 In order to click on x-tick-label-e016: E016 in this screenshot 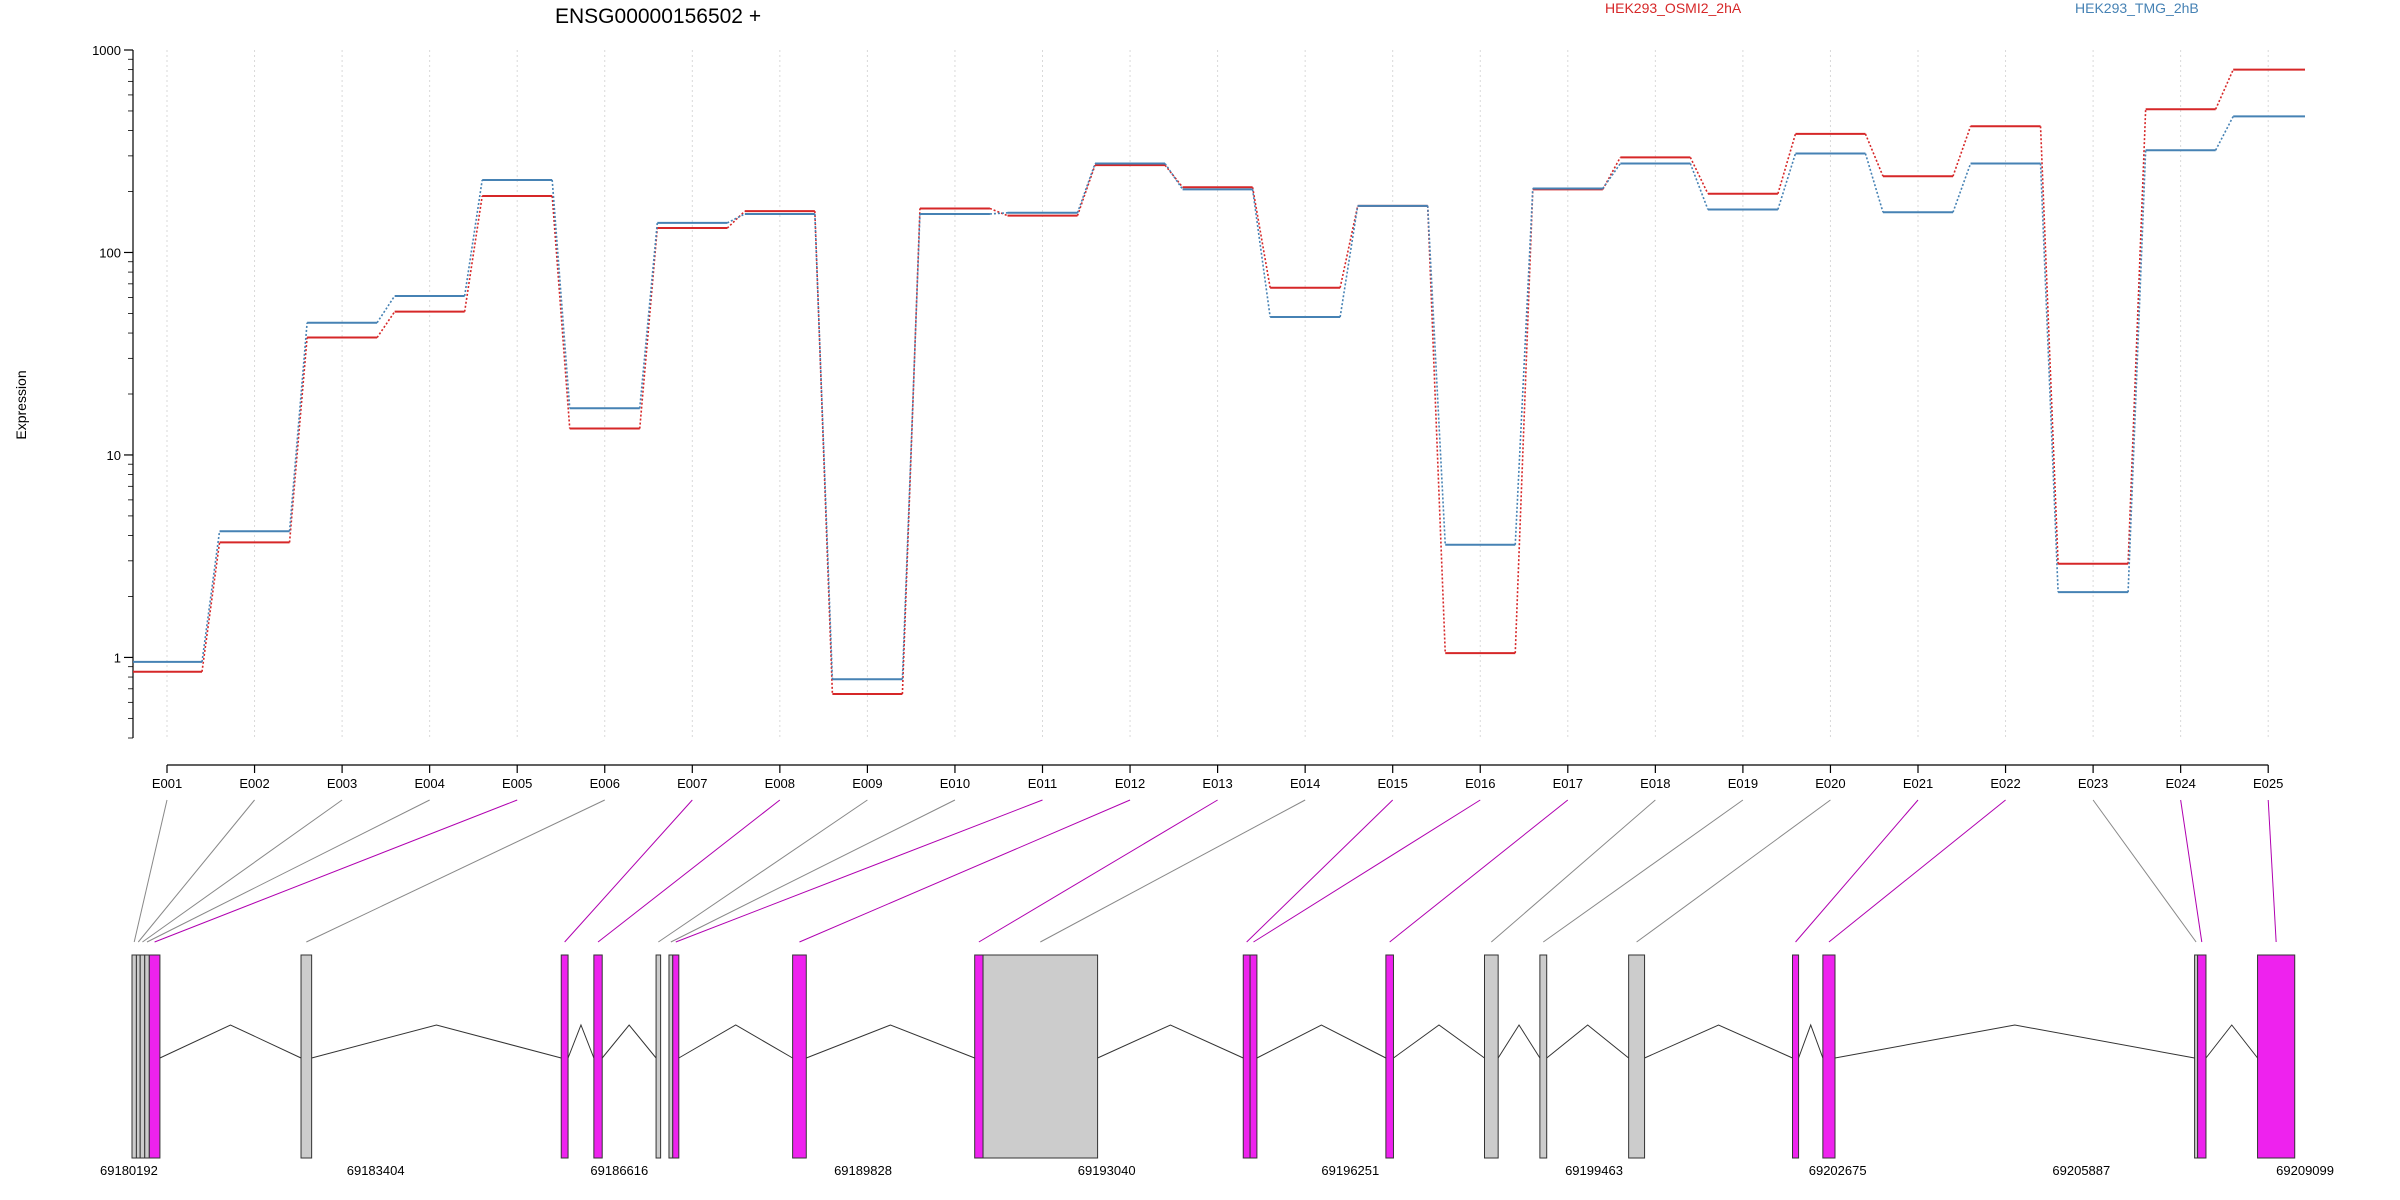, I will do `click(1480, 783)`.